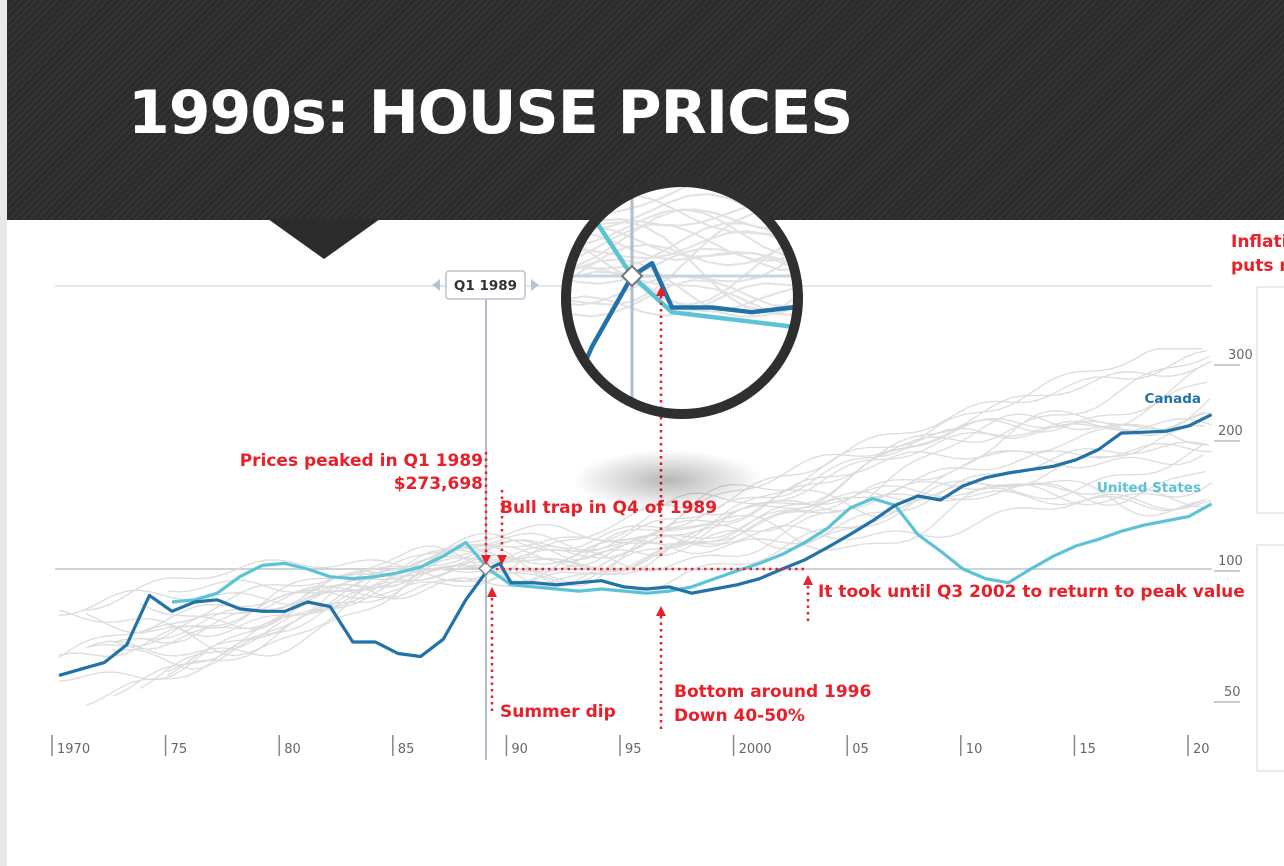 The width and height of the screenshot is (1284, 866). What do you see at coordinates (438, 484) in the screenshot?
I see `annotation-peak-value: $273,698` at bounding box center [438, 484].